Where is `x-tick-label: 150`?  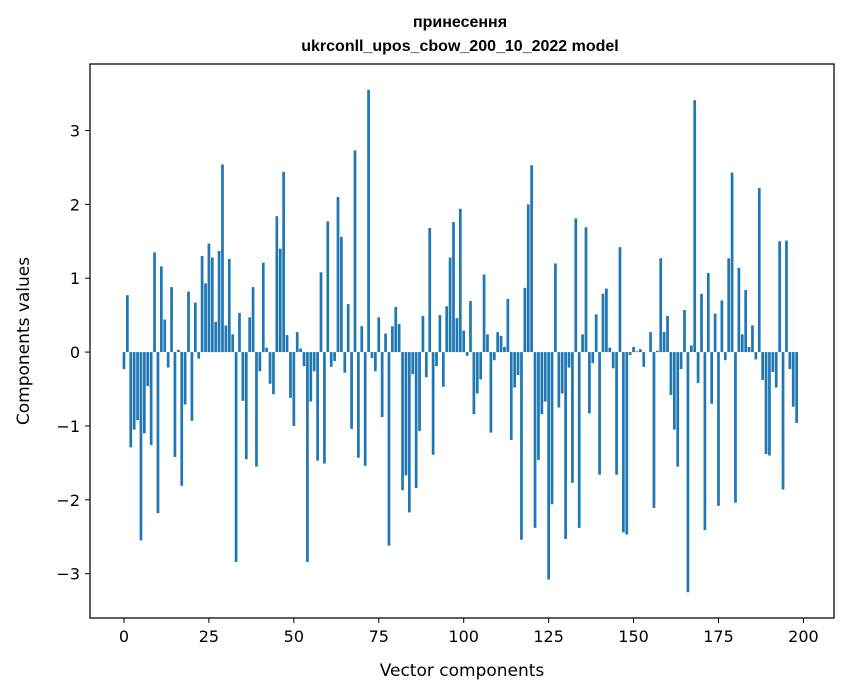
x-tick-label: 150 is located at coordinates (633, 636).